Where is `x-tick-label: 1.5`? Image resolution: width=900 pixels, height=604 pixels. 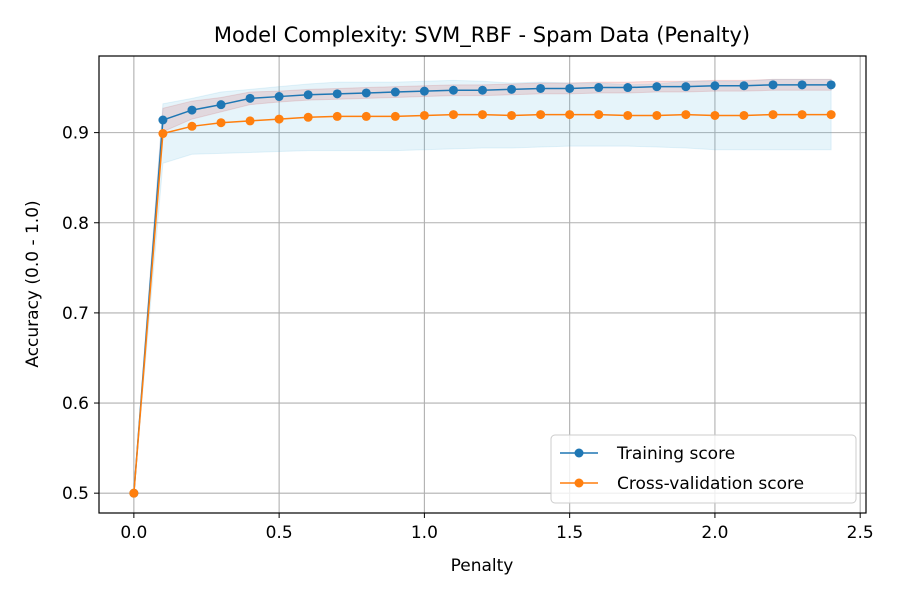 x-tick-label: 1.5 is located at coordinates (569, 533).